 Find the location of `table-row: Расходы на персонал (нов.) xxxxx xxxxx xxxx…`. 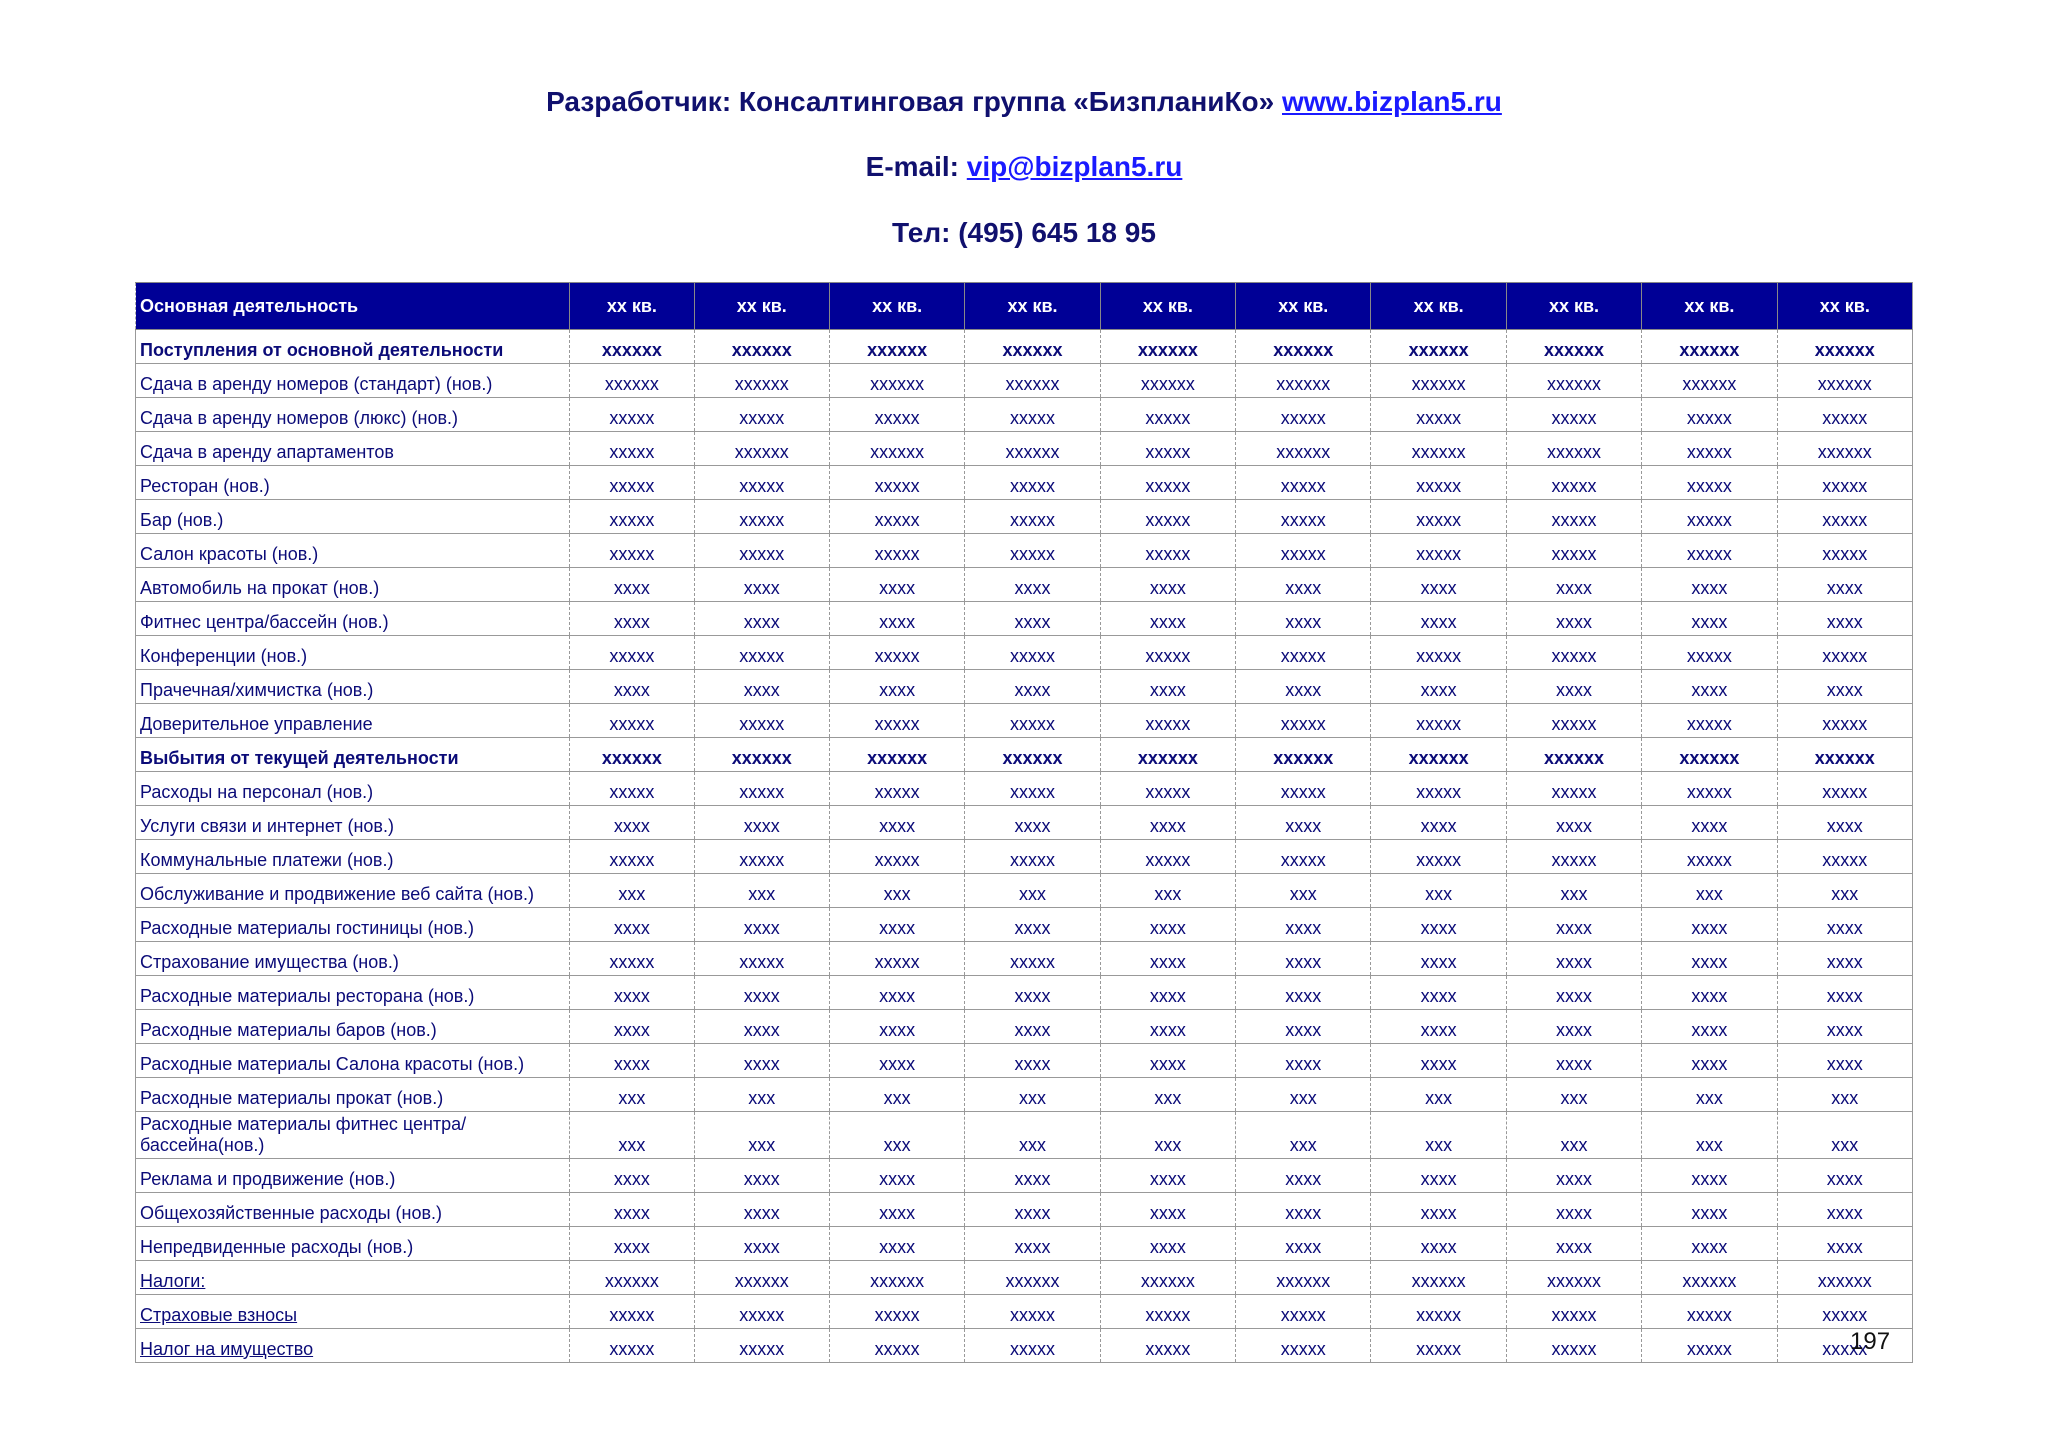

table-row: Расходы на персонал (нов.) xxxxx xxxxx xxxx… is located at coordinates (1024, 788).